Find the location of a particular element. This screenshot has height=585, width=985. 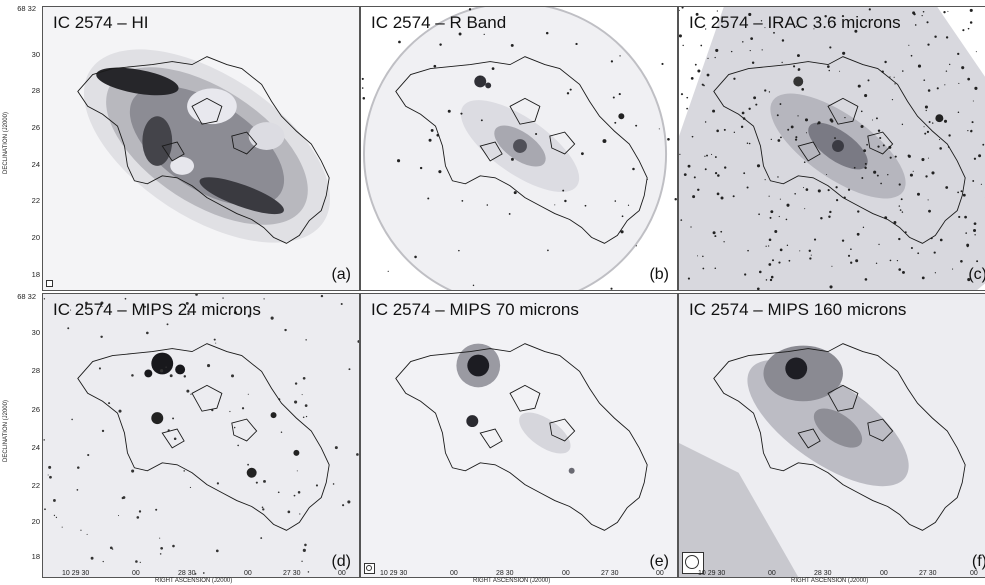

panel-tag: (f) is located at coordinates (978, 561).